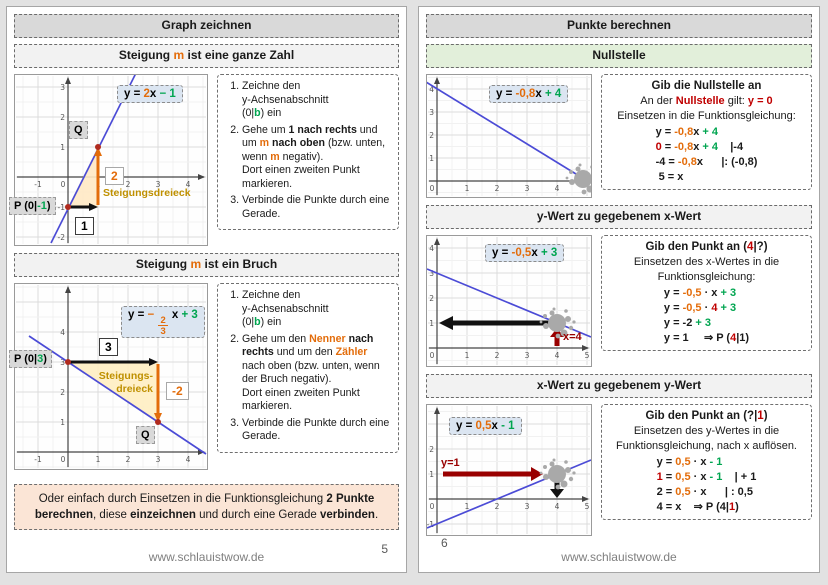 Image resolution: width=828 pixels, height=585 pixels. I want to click on y-wert-row: 0 1 2 3 4 5 1 2 3 4 y = -0,5x + 3 x=4, so click(619, 301).